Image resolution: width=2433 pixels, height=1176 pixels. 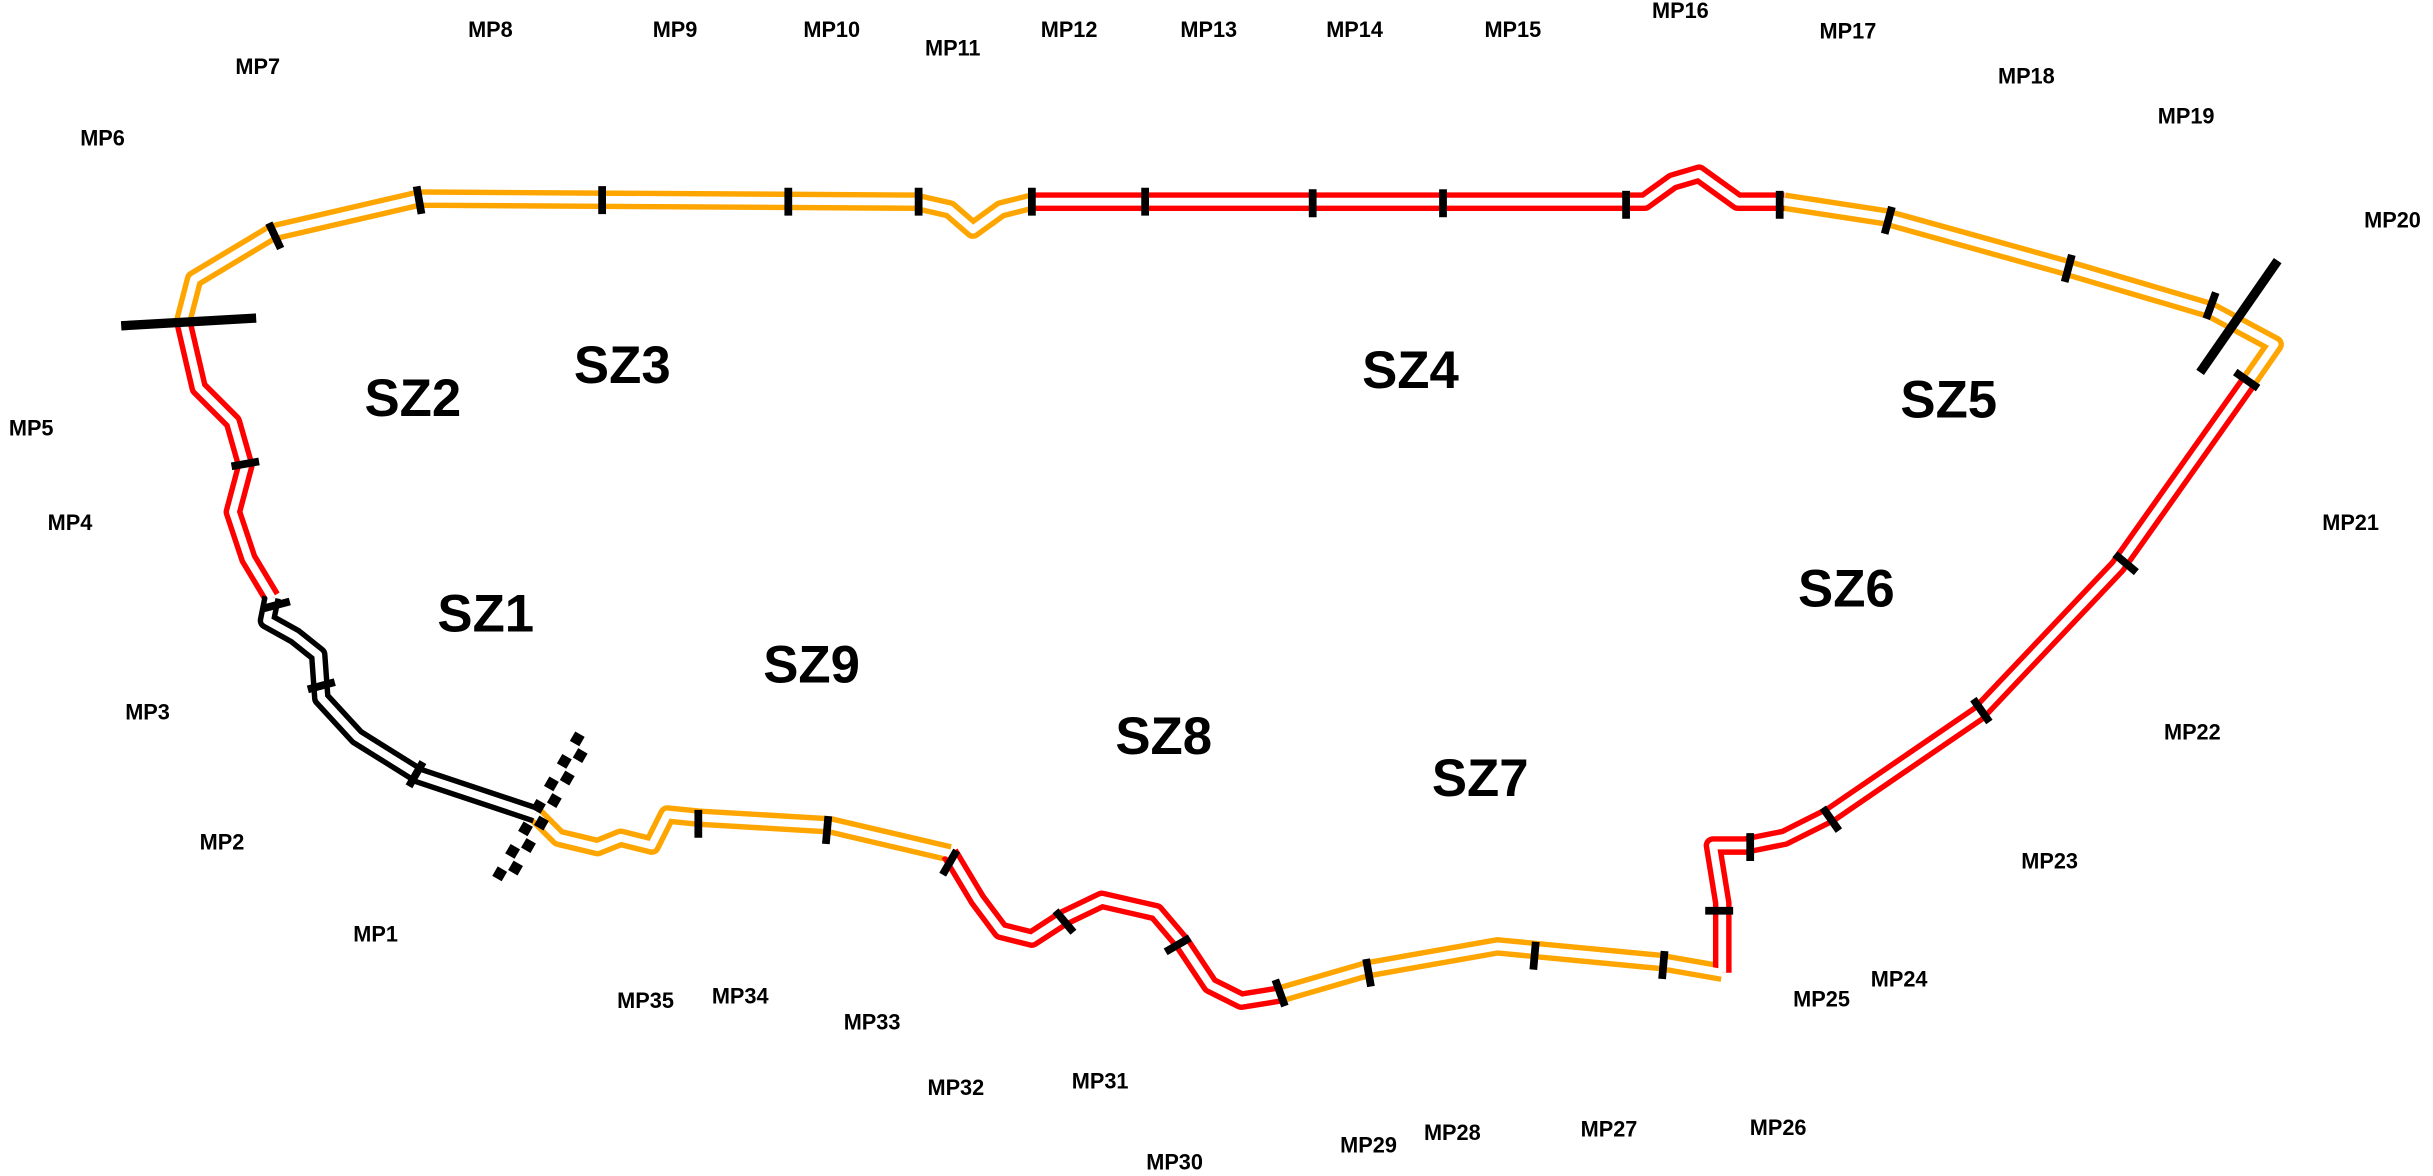 What do you see at coordinates (1354, 29) in the screenshot?
I see `marker-label: MP14` at bounding box center [1354, 29].